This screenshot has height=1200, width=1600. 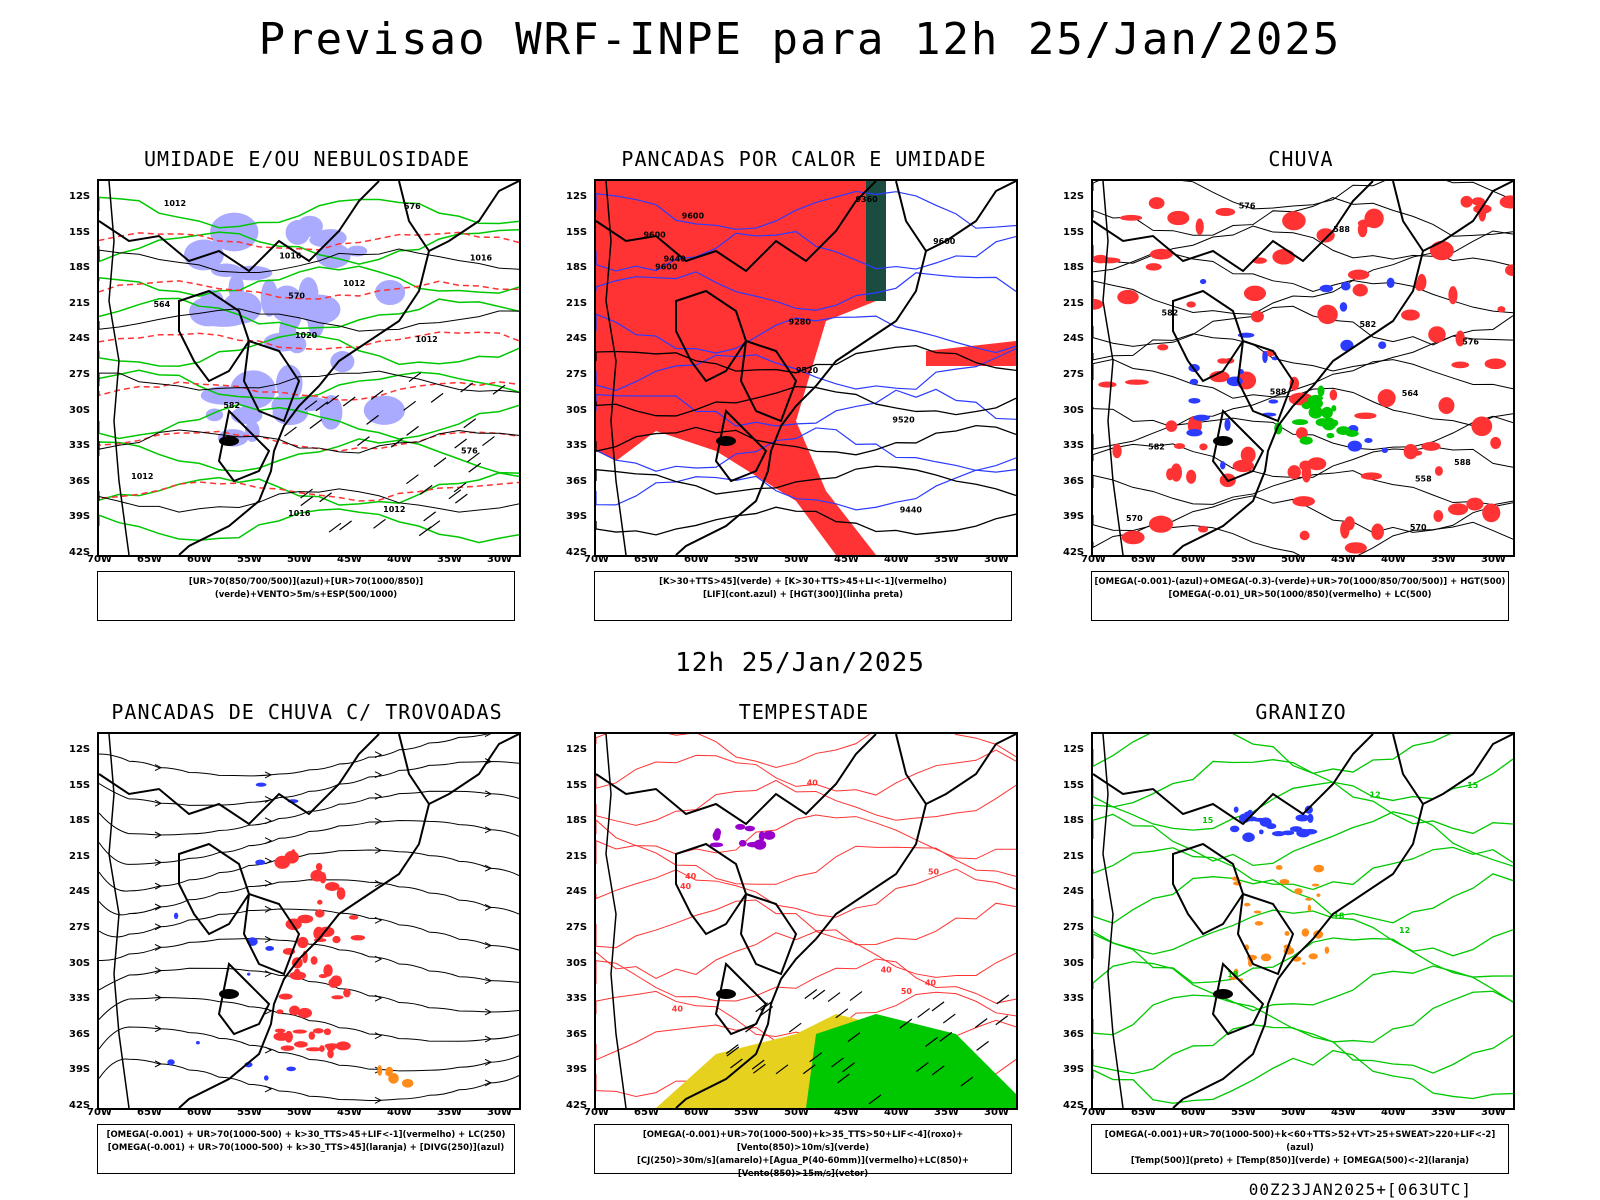 I want to click on panel-title-granizo: GRANIZO, so click(x=1301, y=712).